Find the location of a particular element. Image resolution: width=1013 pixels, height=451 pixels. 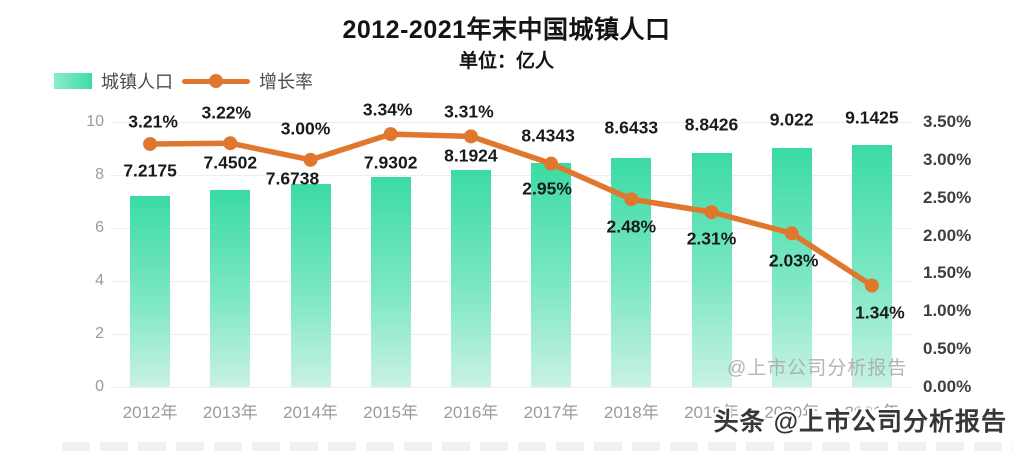

legend-bar-label: 城镇人口 is located at coordinates (137, 82).